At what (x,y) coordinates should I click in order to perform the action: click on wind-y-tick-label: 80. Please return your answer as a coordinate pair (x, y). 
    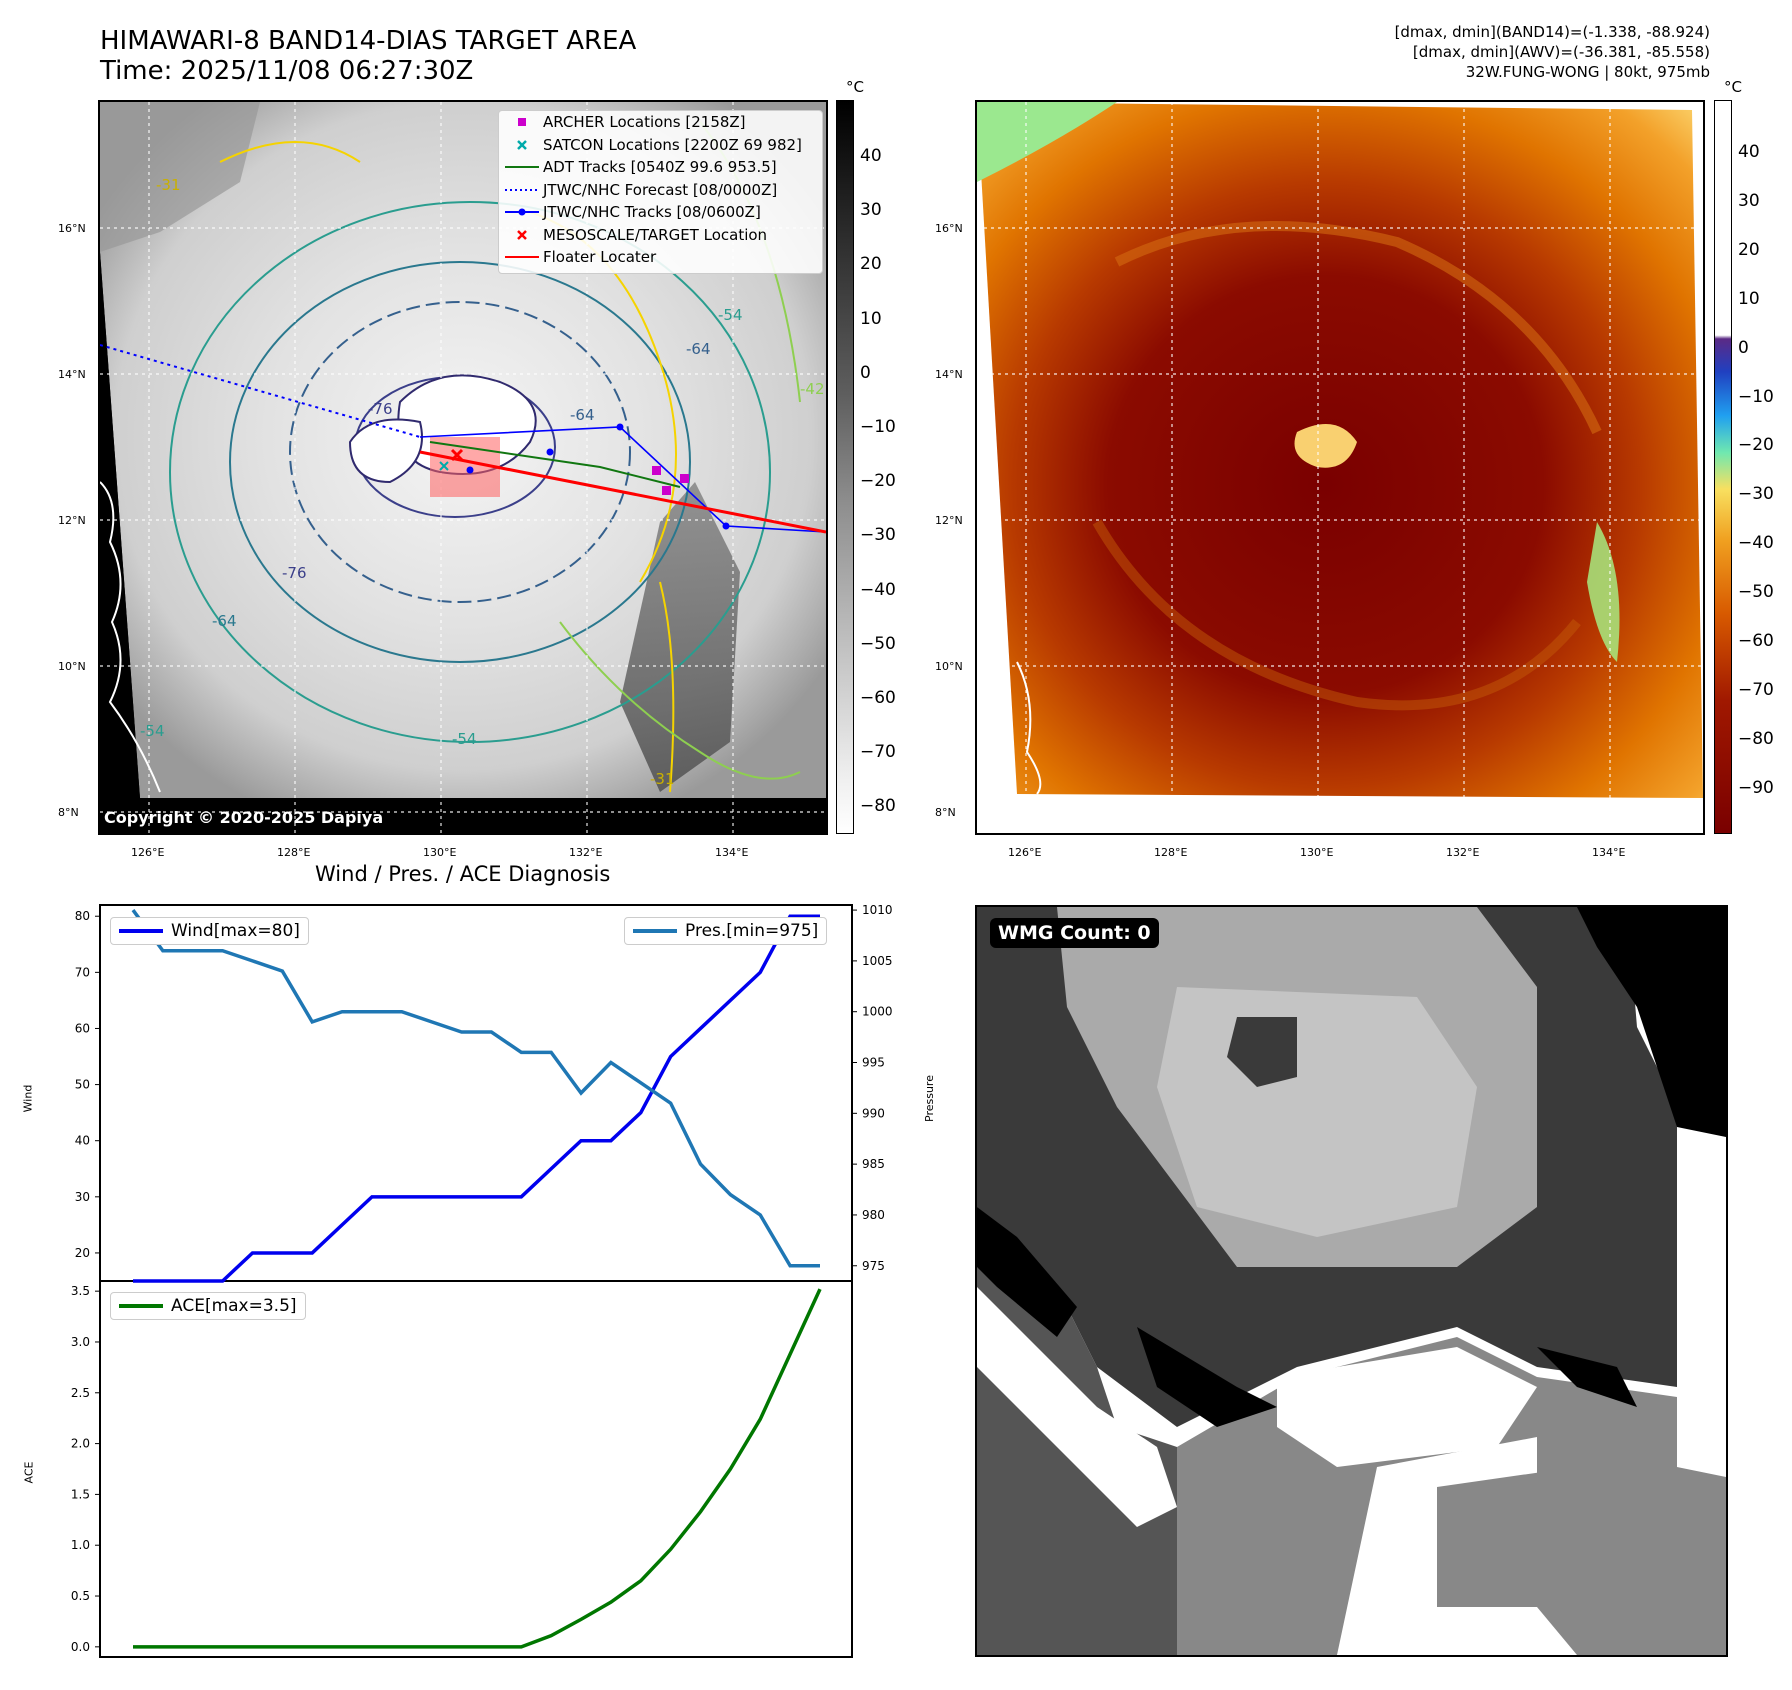
    Looking at the image, I should click on (82, 916).